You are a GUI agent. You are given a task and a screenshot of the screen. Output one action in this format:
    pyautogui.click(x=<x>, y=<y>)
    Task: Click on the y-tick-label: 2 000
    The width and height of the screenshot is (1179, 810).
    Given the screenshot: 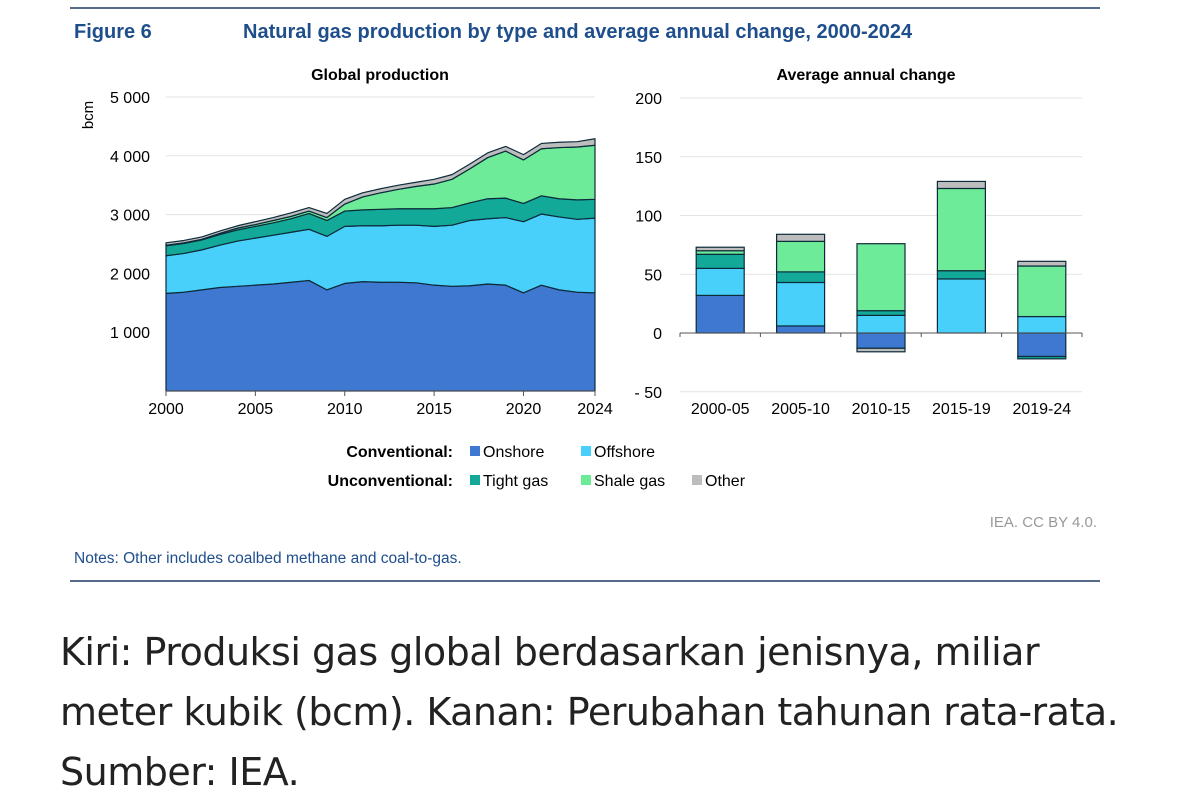 What is the action you would take?
    pyautogui.click(x=130, y=274)
    